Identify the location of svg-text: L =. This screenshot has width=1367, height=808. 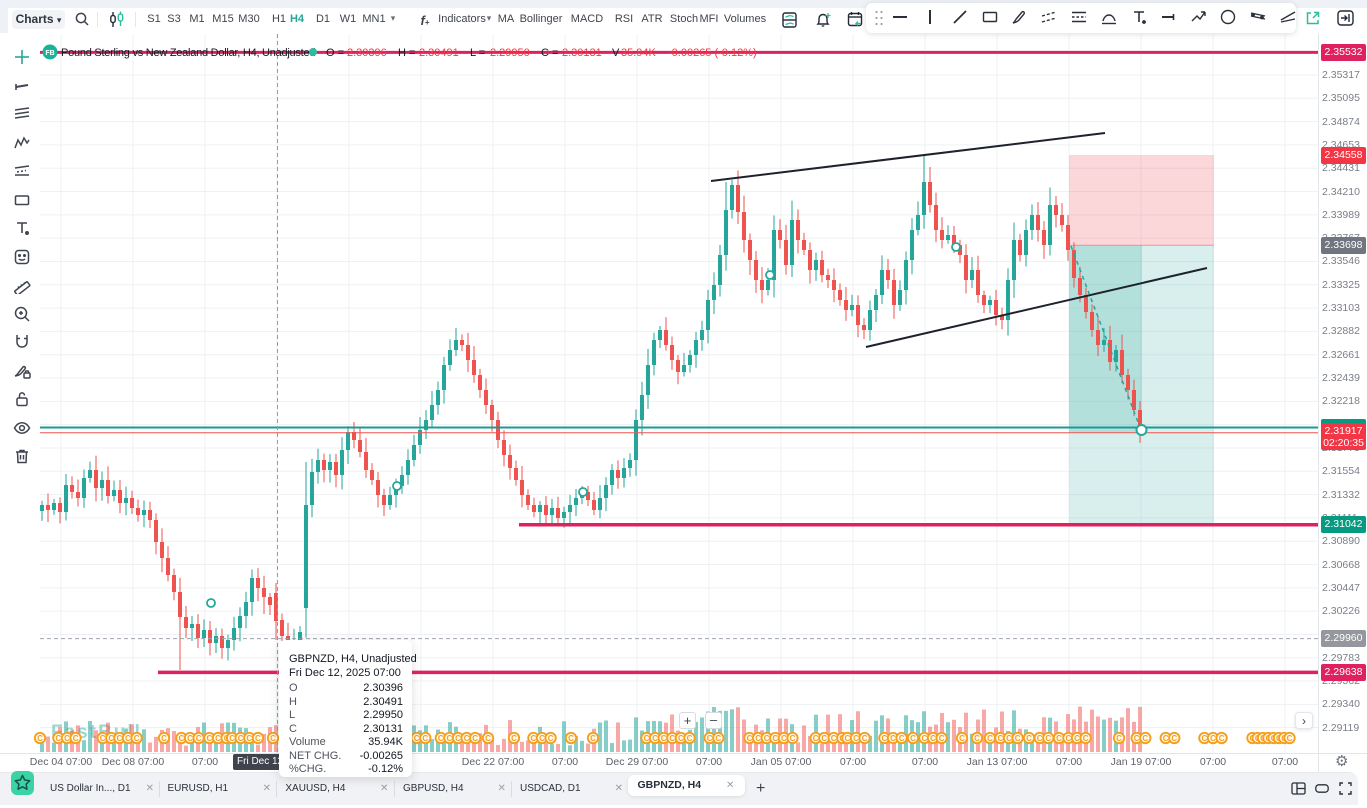
(477, 53).